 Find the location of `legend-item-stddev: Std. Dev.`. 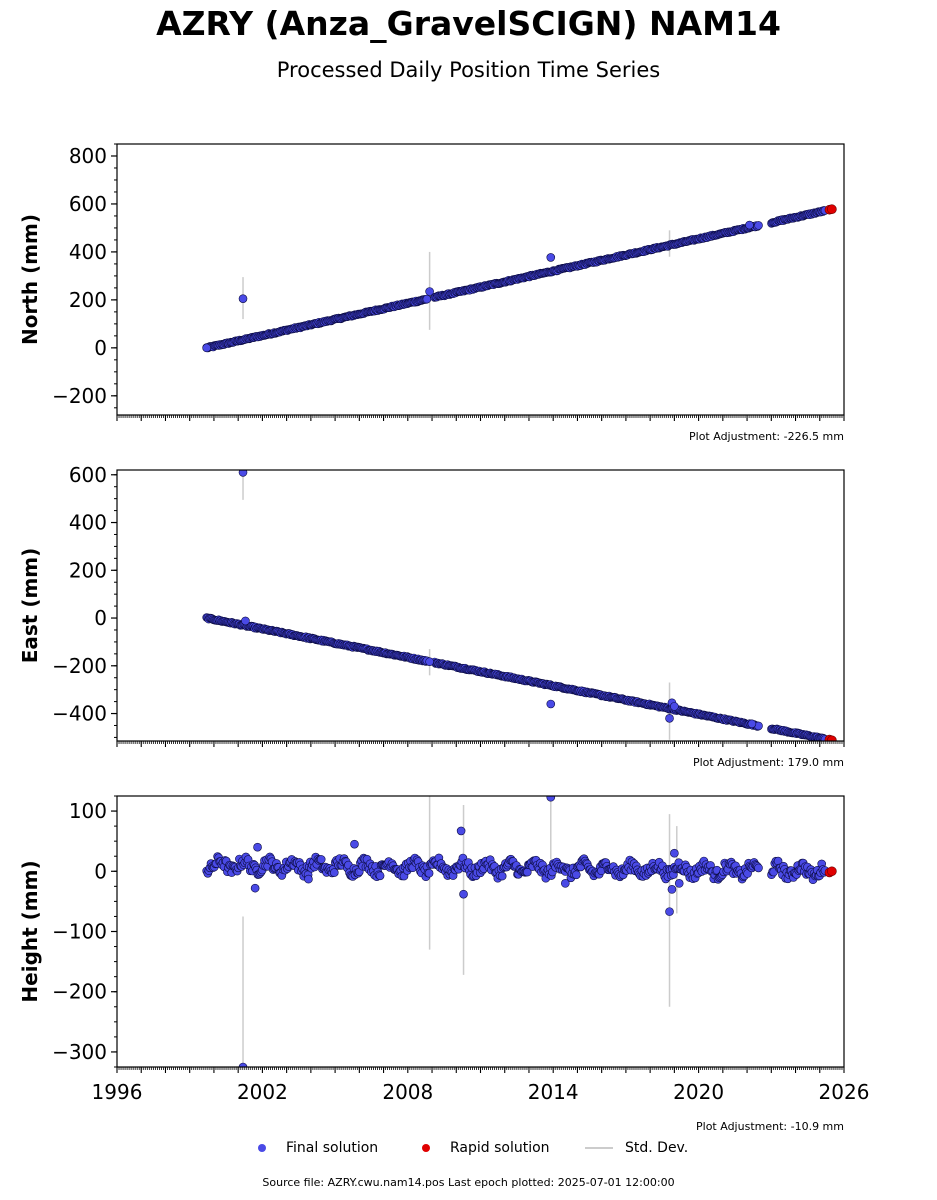

legend-item-stddev: Std. Dev. is located at coordinates (636, 1148).